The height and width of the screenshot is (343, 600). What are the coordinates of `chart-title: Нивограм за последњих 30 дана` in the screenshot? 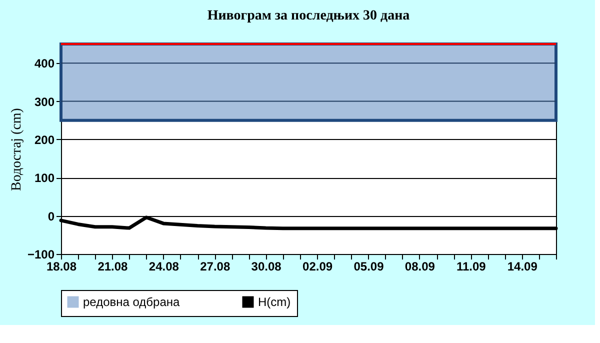 It's located at (308, 16).